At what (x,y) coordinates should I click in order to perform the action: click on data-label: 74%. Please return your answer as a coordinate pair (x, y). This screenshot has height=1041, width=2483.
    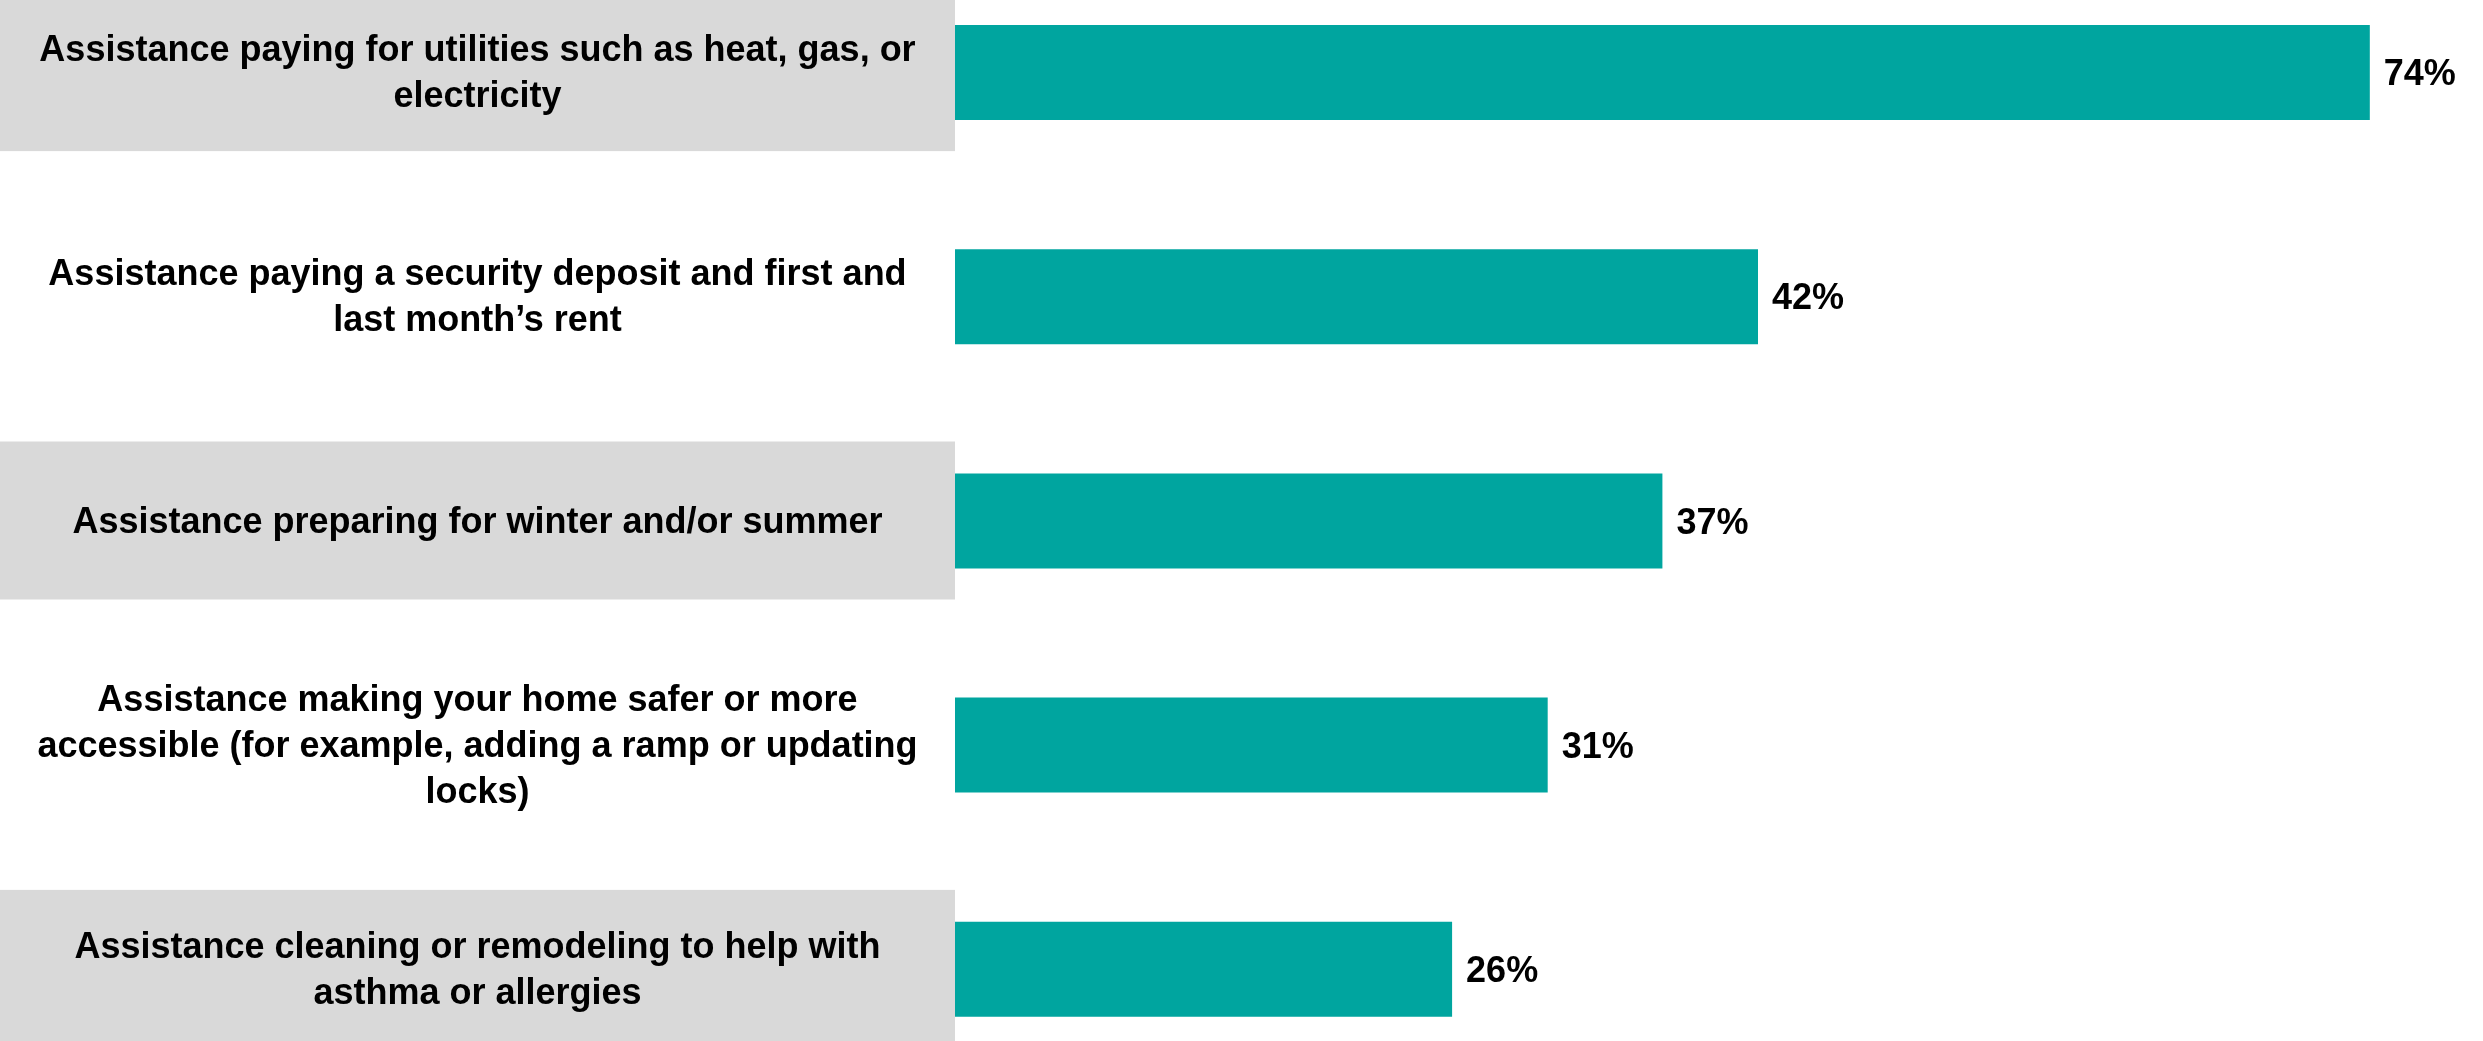
    Looking at the image, I should click on (2419, 73).